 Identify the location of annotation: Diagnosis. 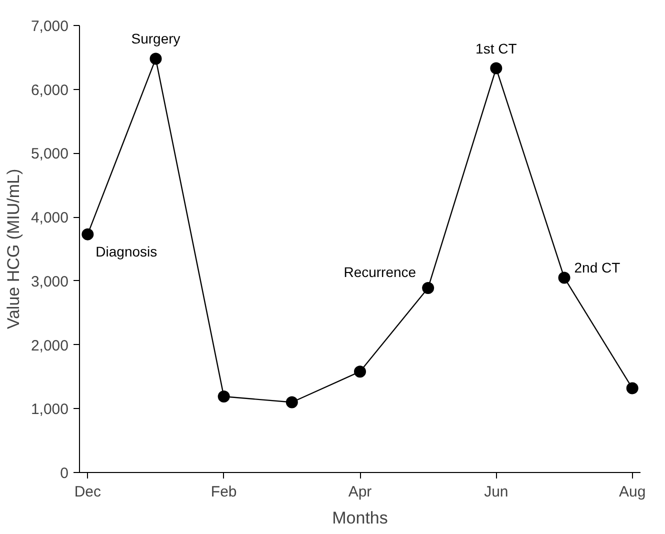
(127, 251).